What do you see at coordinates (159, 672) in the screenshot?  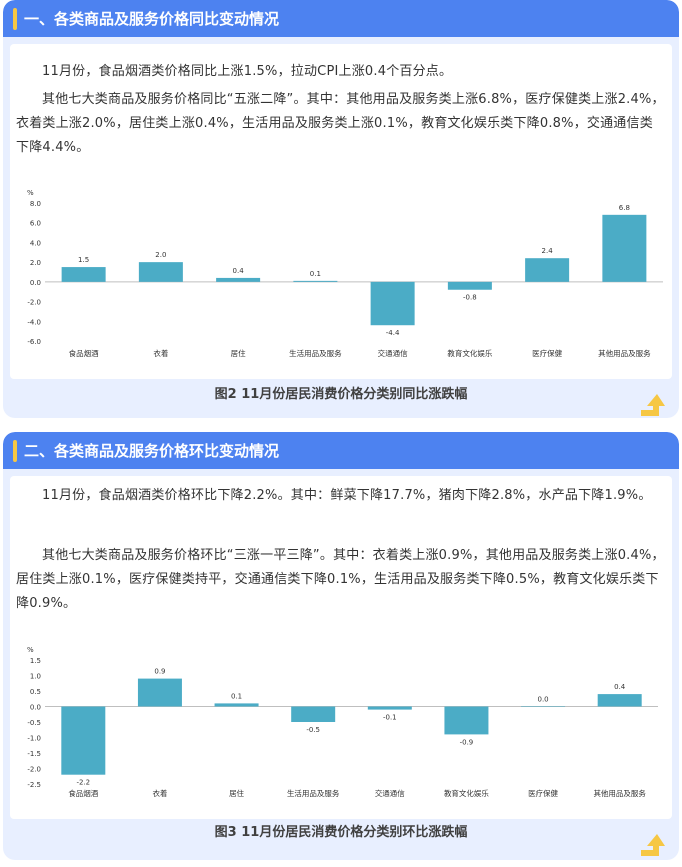 I see `data-label: 0.9` at bounding box center [159, 672].